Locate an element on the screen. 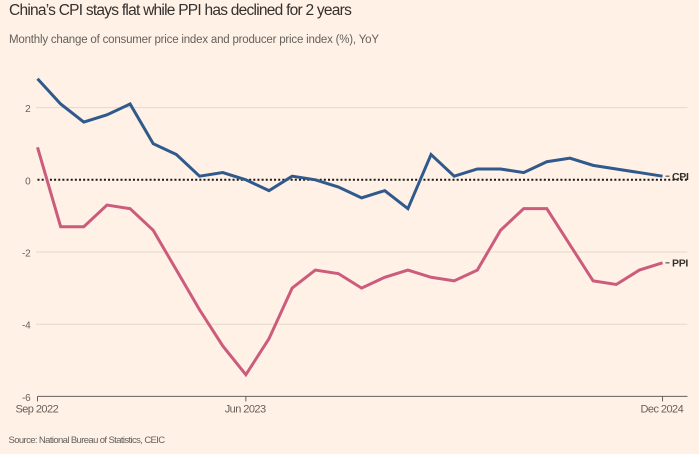  svg-text: -2 is located at coordinates (26, 254).